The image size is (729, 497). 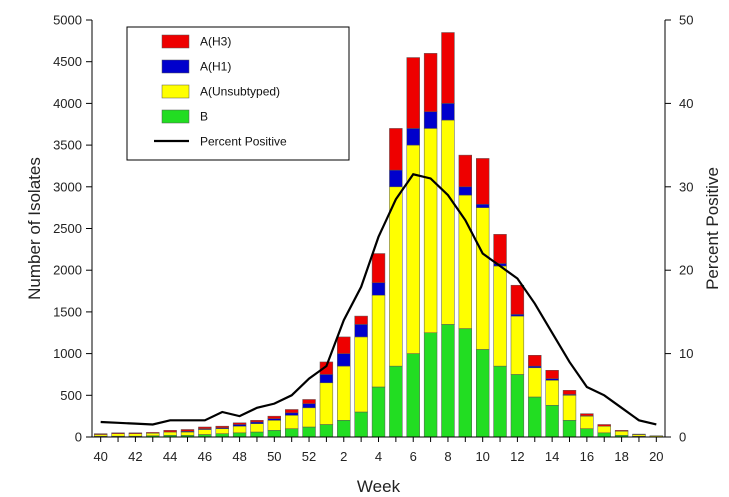 I want to click on bar-segment-a-unsubtyped--week-18, so click(x=621, y=433).